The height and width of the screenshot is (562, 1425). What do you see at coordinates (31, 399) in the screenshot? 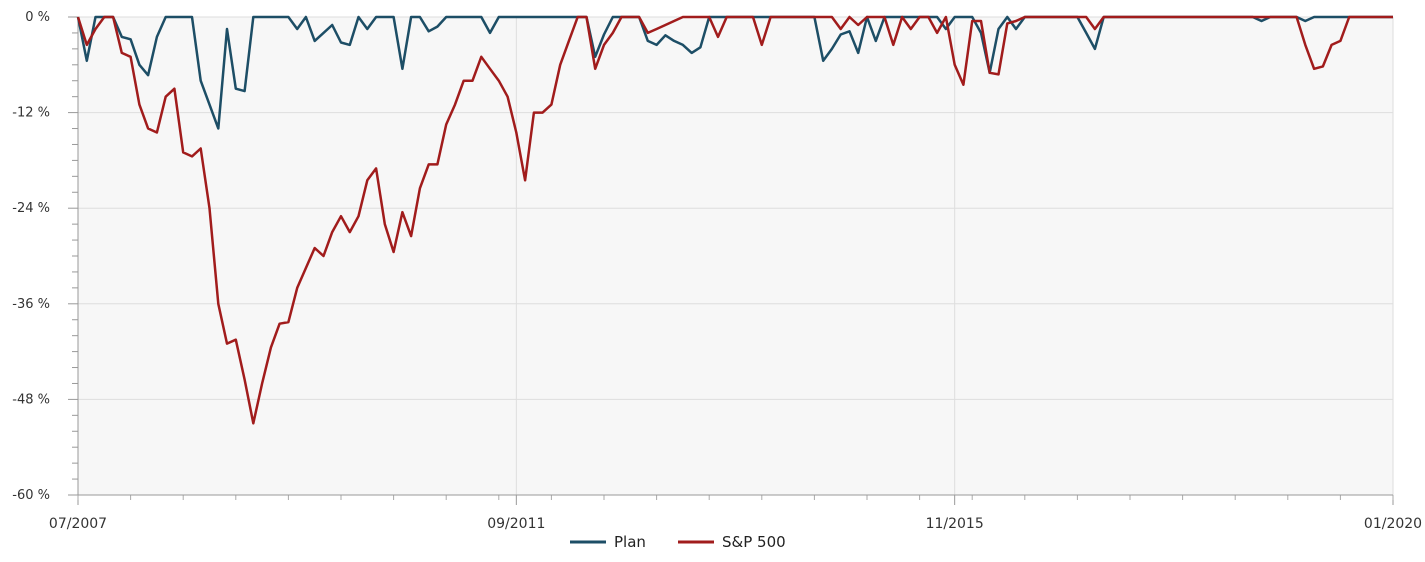
I see `y-tick-label: -48 %` at bounding box center [31, 399].